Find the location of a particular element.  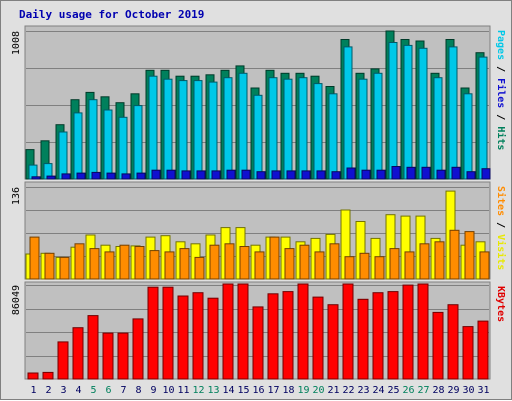

x-tick-label-day-6: 6 is located at coordinates (108, 390).